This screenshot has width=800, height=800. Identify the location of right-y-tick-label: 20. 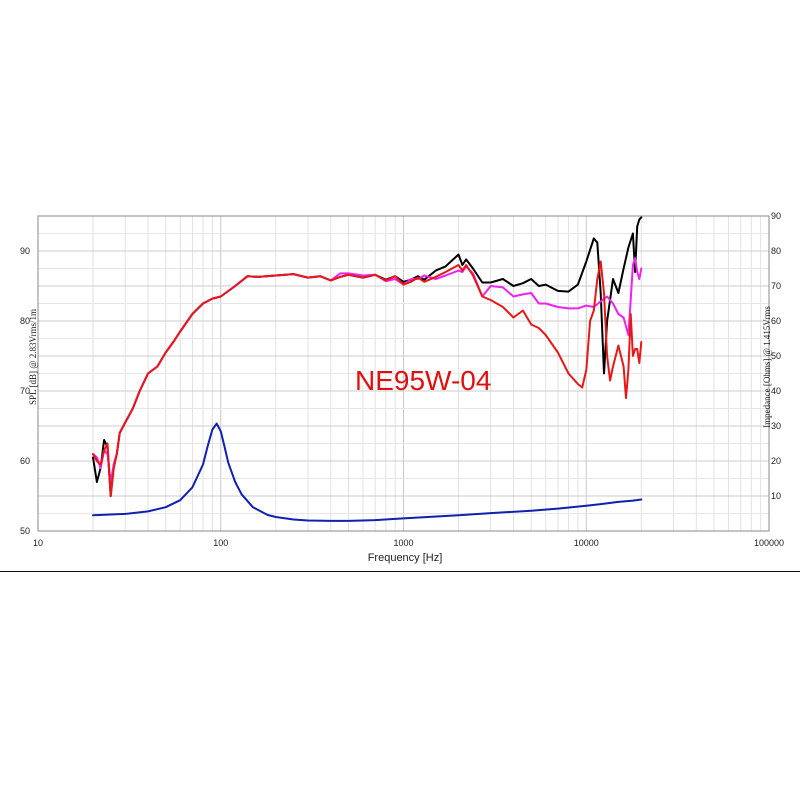
(776, 461).